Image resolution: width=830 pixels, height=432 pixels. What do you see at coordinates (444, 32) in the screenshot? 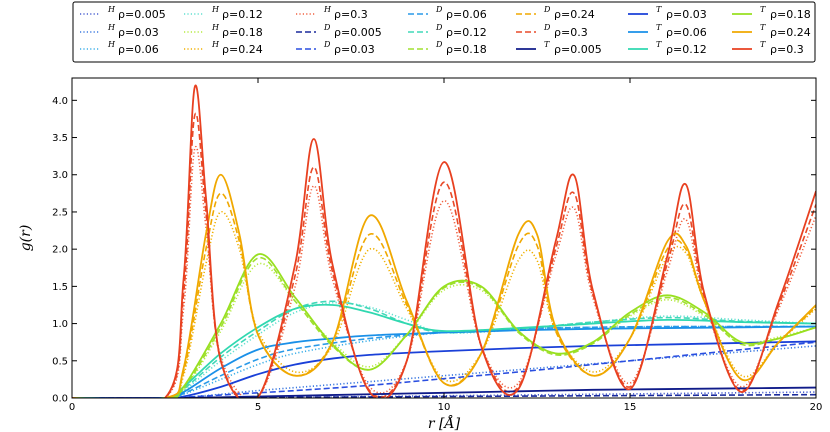
I see `legend-frame` at bounding box center [444, 32].